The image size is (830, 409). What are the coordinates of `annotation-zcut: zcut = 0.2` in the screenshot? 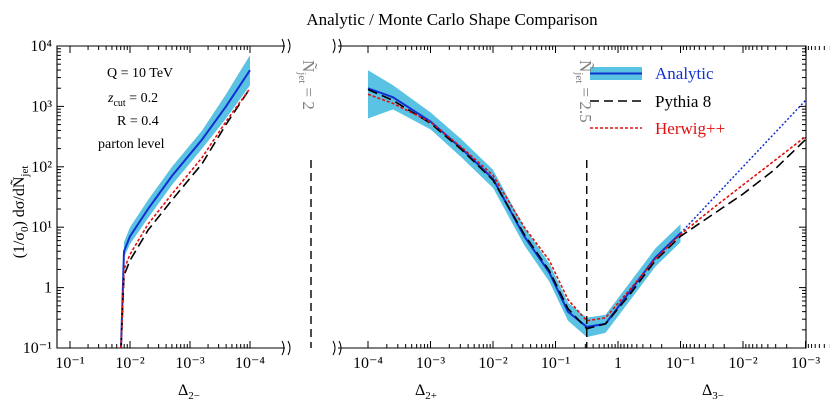 It's located at (132, 100).